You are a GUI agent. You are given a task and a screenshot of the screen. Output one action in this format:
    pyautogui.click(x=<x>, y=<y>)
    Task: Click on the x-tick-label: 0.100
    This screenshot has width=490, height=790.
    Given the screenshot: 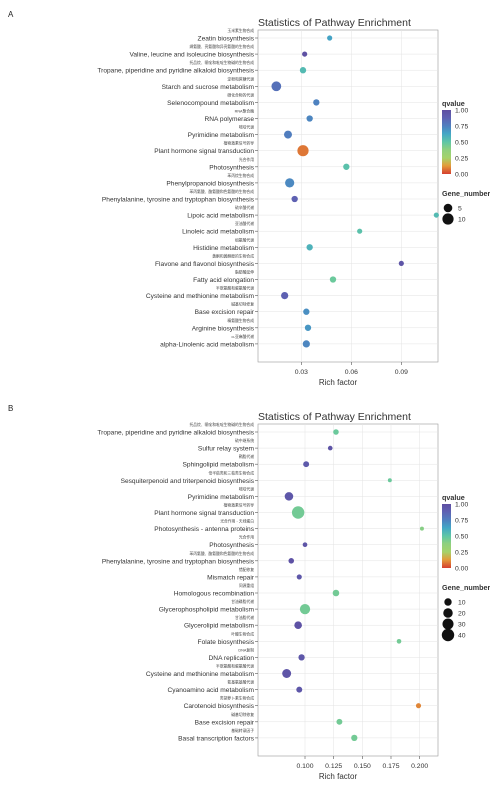 What is the action you would take?
    pyautogui.click(x=304, y=766)
    